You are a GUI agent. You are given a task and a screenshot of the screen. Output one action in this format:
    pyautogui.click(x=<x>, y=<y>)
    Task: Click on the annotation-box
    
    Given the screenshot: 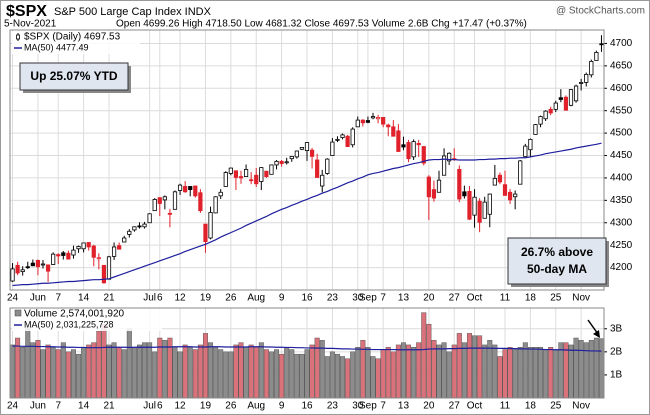 What is the action you would take?
    pyautogui.click(x=557, y=261)
    